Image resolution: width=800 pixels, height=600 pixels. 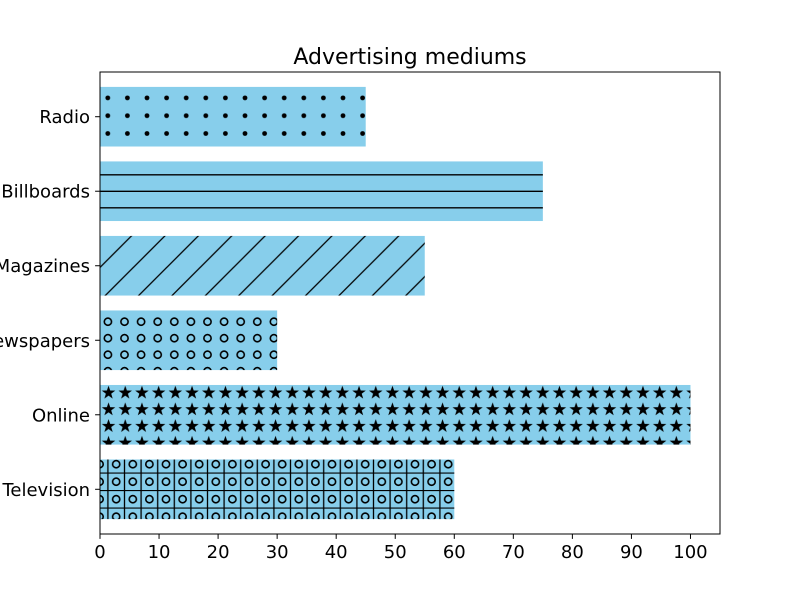 What do you see at coordinates (277, 489) in the screenshot?
I see `bar-hatch-television` at bounding box center [277, 489].